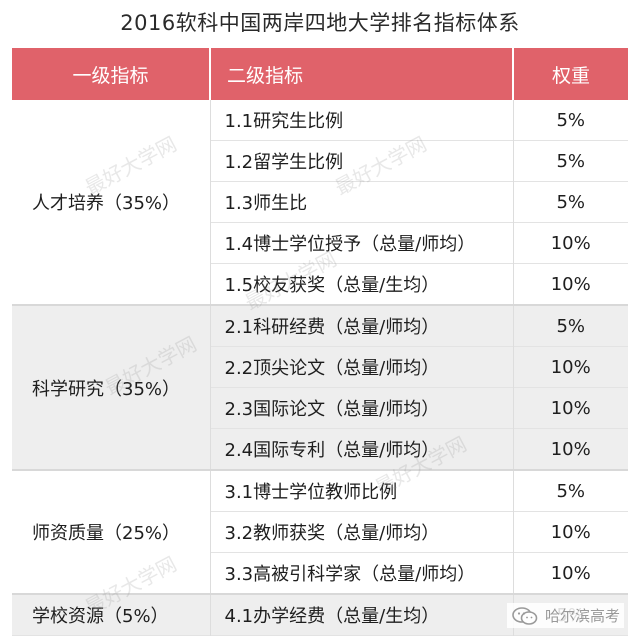 The width and height of the screenshot is (640, 636). Describe the element at coordinates (582, 616) in the screenshot. I see `wechat-account-name: 哈尔滨高考` at that location.